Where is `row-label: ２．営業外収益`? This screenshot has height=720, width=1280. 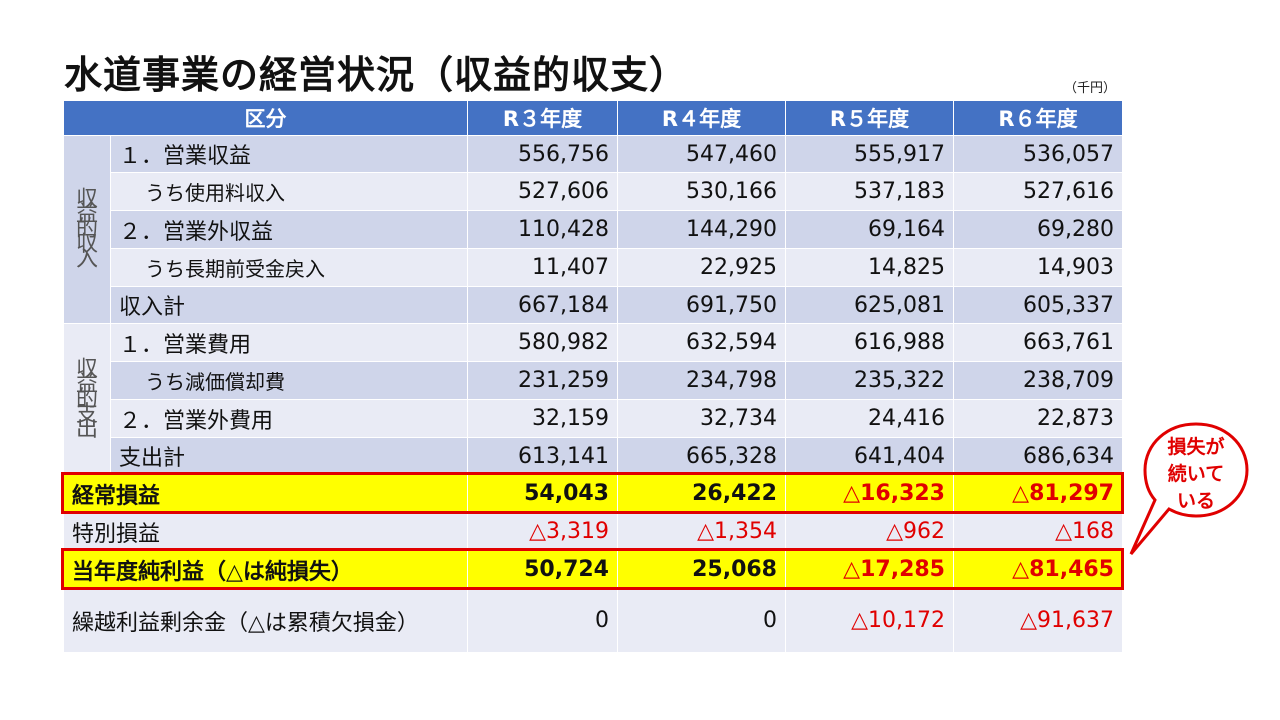
row-label: ２．営業外収益 is located at coordinates (289, 229).